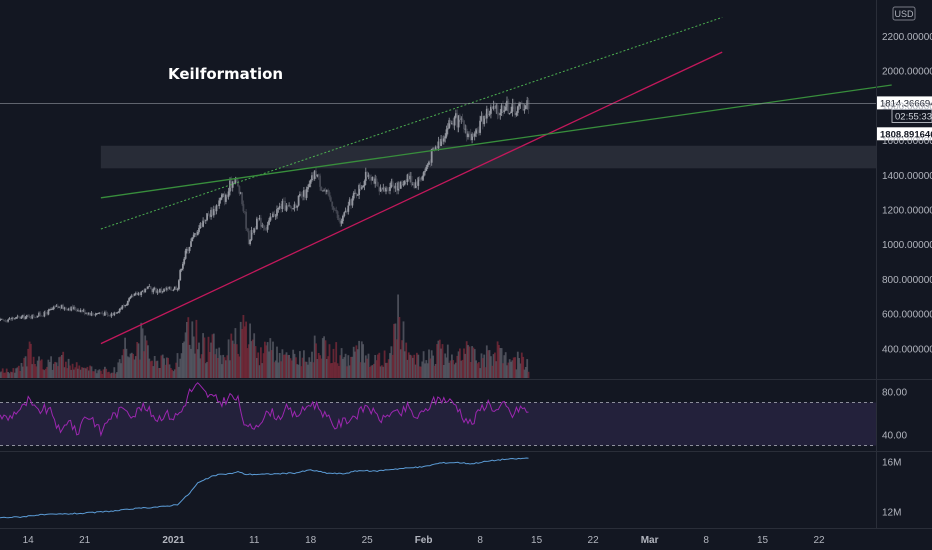 The width and height of the screenshot is (932, 550). I want to click on countdown-label: 02:55:33, so click(913, 116).